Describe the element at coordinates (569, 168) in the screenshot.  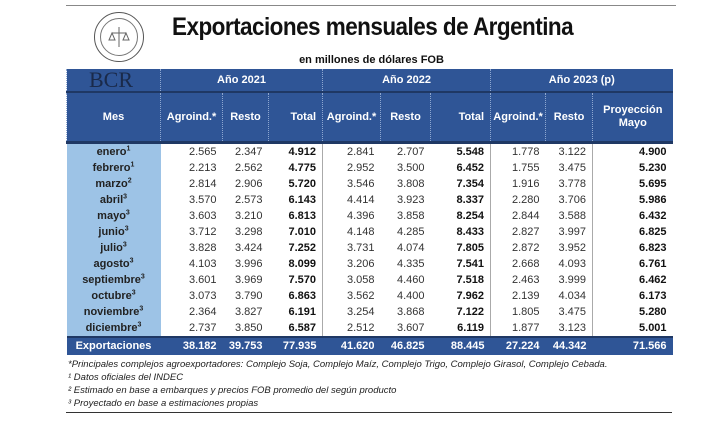
I see `value-cell: 3.475` at that location.